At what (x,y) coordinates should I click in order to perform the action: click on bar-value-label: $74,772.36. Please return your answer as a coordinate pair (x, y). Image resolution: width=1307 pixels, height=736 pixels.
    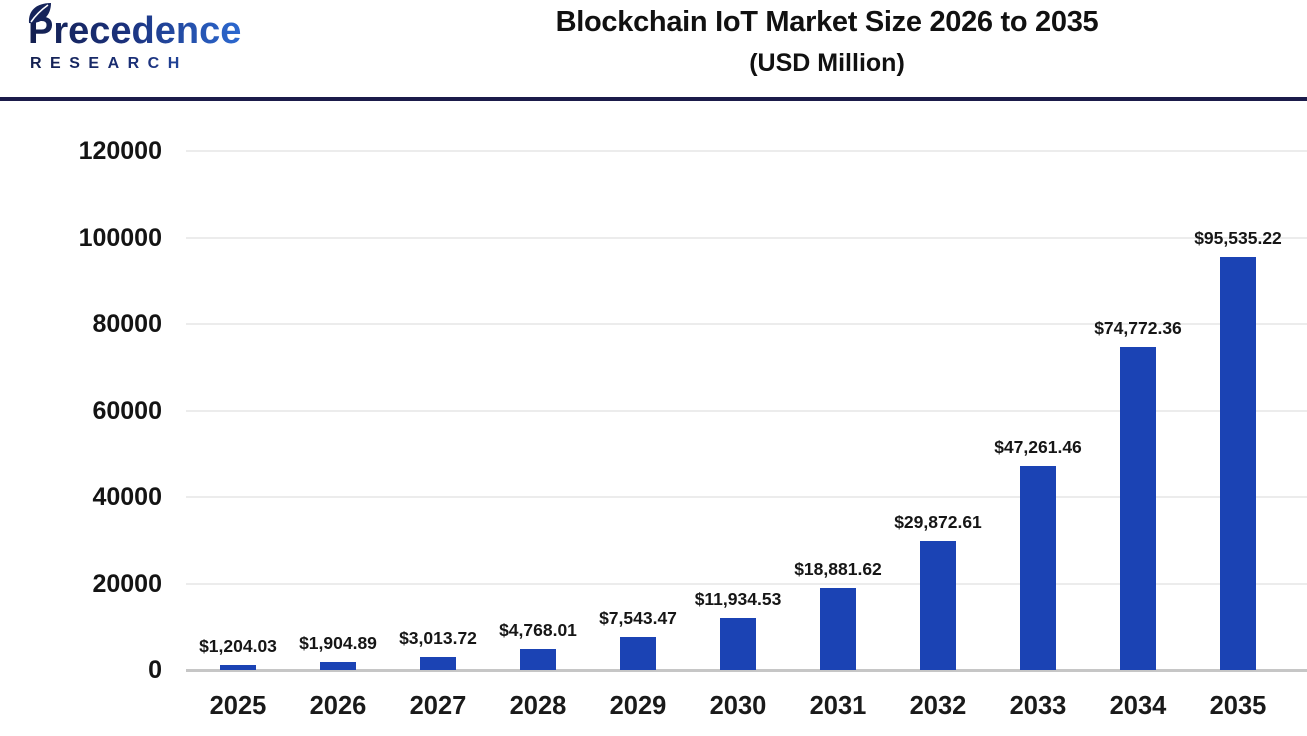
    Looking at the image, I should click on (1138, 327).